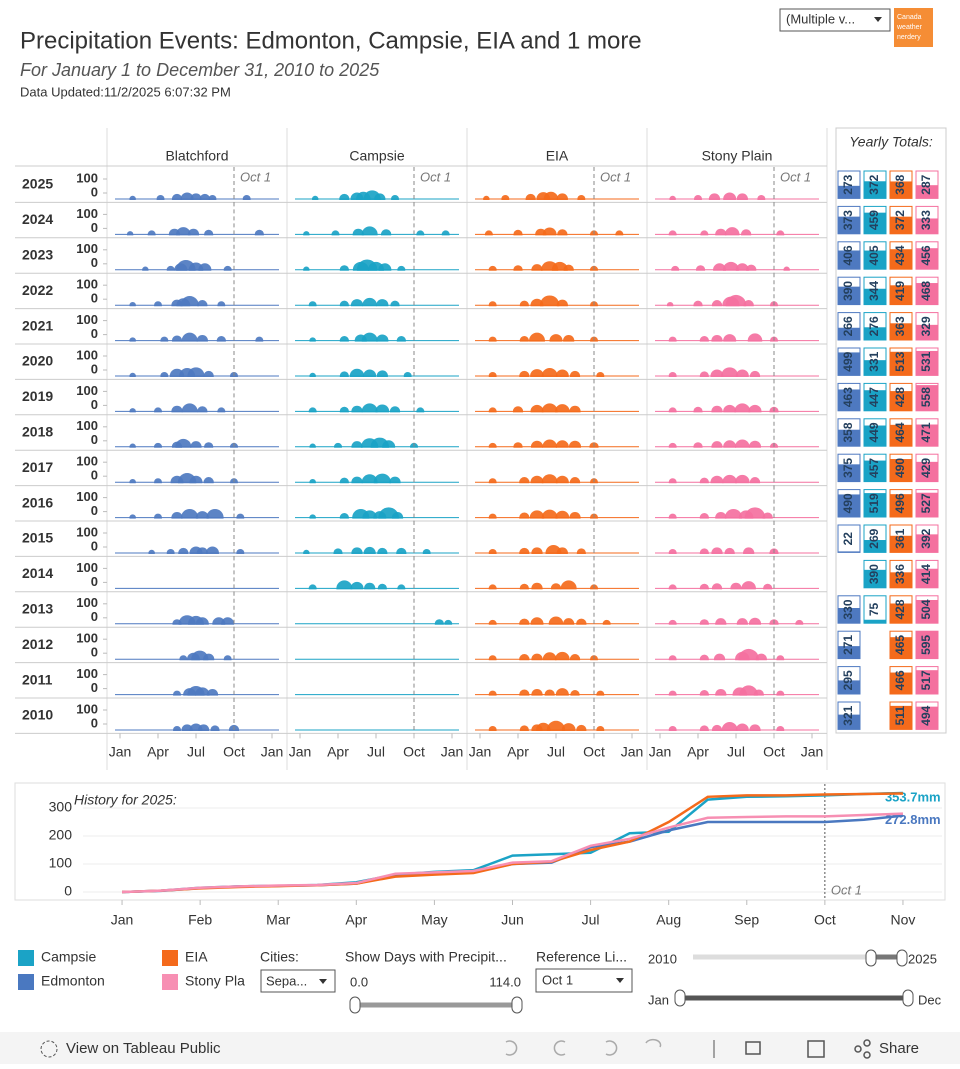  I want to click on total-label: 519, so click(874, 503).